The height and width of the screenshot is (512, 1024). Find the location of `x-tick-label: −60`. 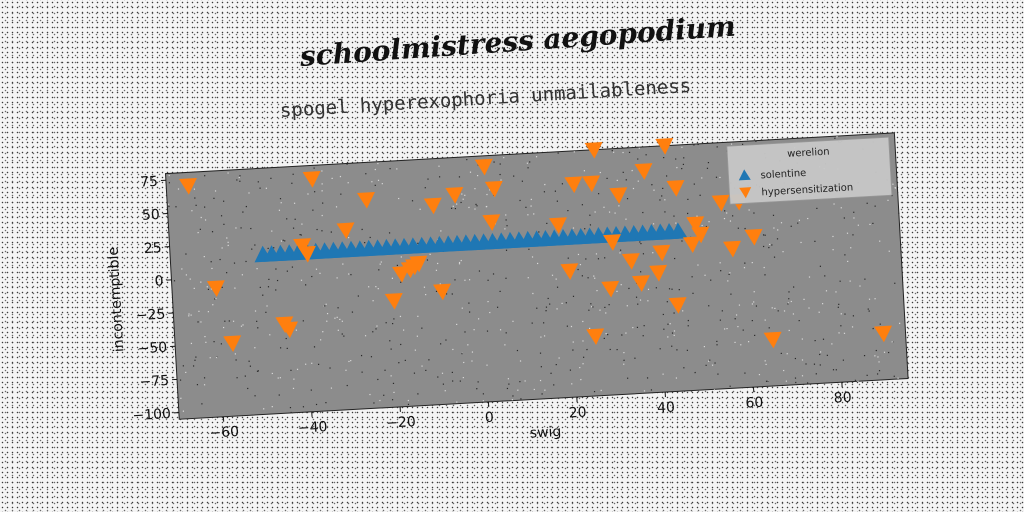

x-tick-label: −60 is located at coordinates (224, 433).